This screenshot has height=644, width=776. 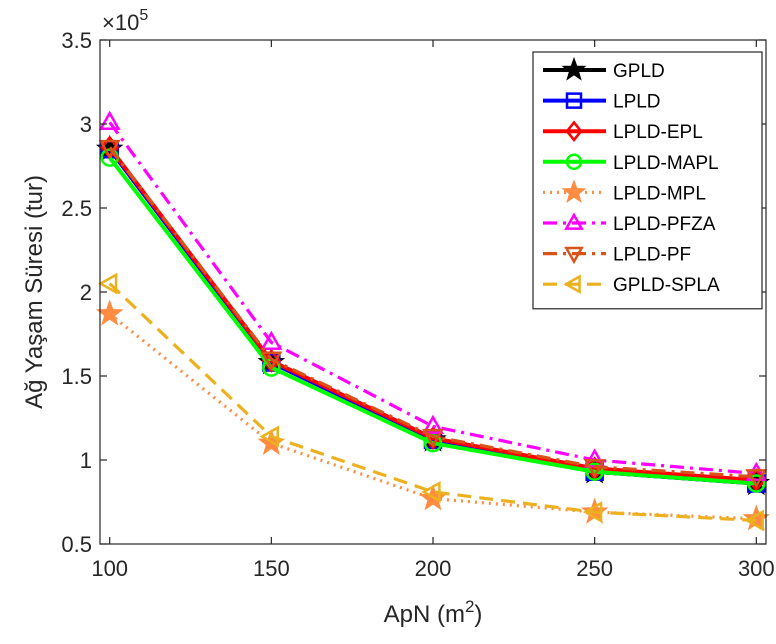 I want to click on legend-entry: LPLD-MAPL, so click(x=631, y=163).